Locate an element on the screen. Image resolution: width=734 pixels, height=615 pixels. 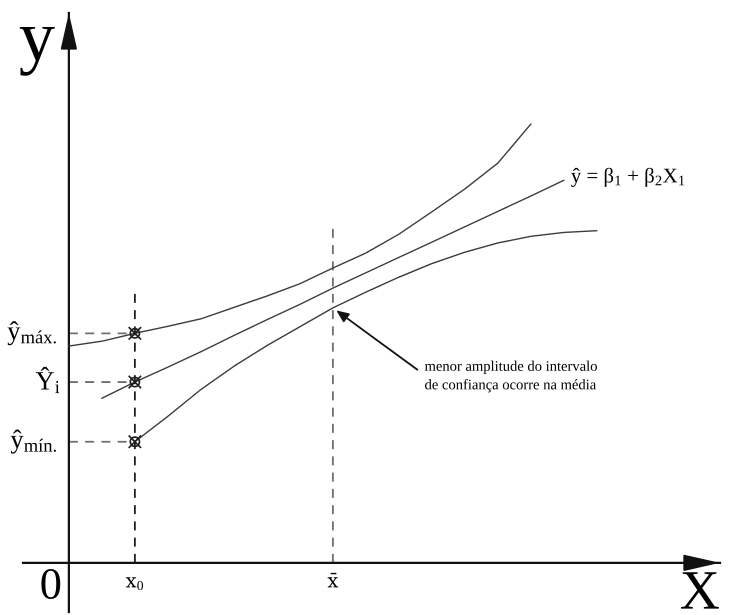
y-axis-title: y is located at coordinates (37, 51).